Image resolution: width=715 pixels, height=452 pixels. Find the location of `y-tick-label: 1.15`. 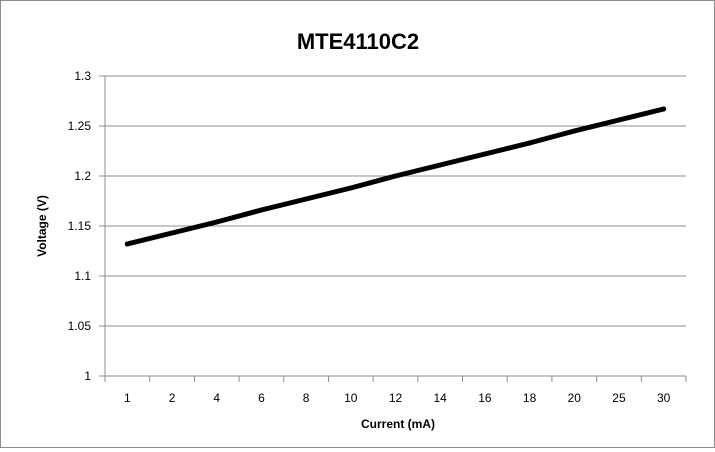

y-tick-label: 1.15 is located at coordinates (80, 226).